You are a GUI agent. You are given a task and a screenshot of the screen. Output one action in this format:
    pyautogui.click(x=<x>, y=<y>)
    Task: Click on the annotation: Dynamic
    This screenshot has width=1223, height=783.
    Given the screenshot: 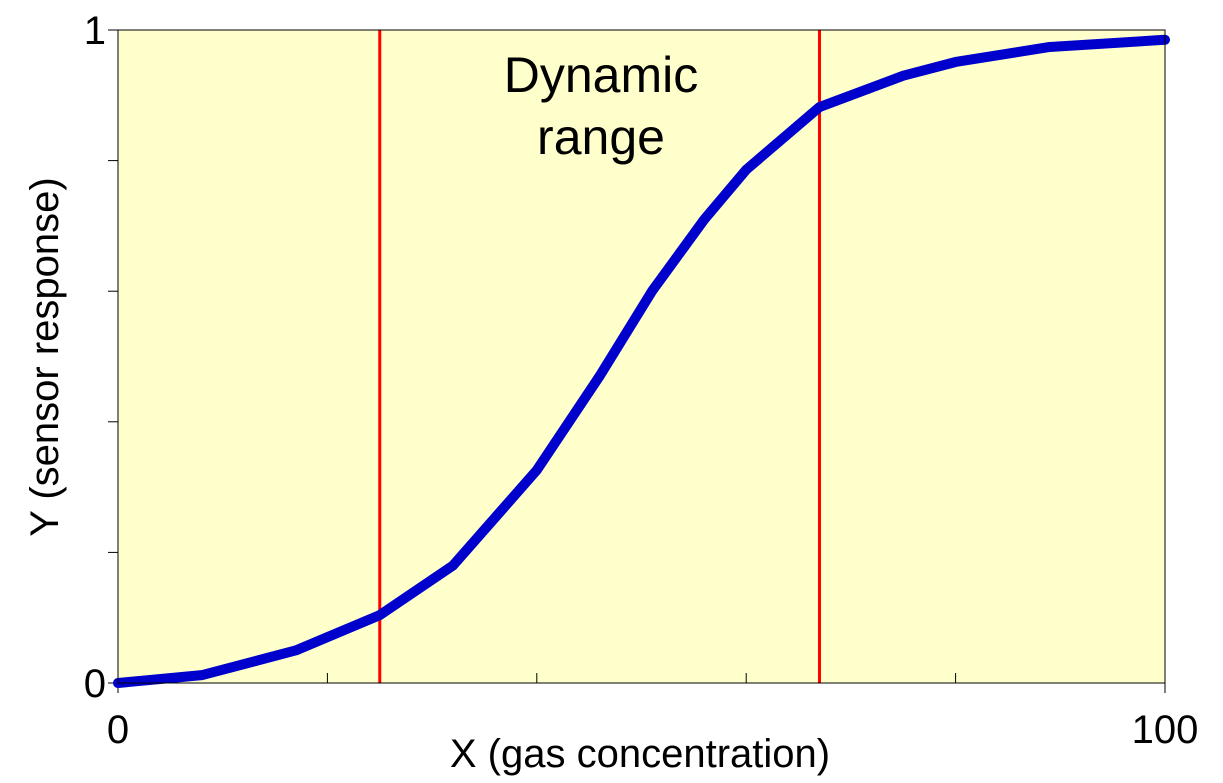 What is the action you would take?
    pyautogui.click(x=601, y=75)
    